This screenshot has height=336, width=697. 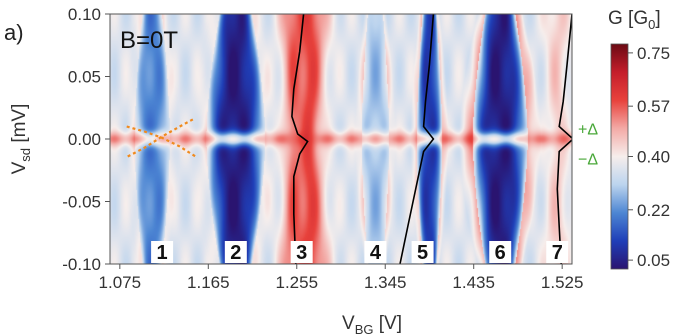 I want to click on y-tick-label: 0.10, so click(x=84, y=14).